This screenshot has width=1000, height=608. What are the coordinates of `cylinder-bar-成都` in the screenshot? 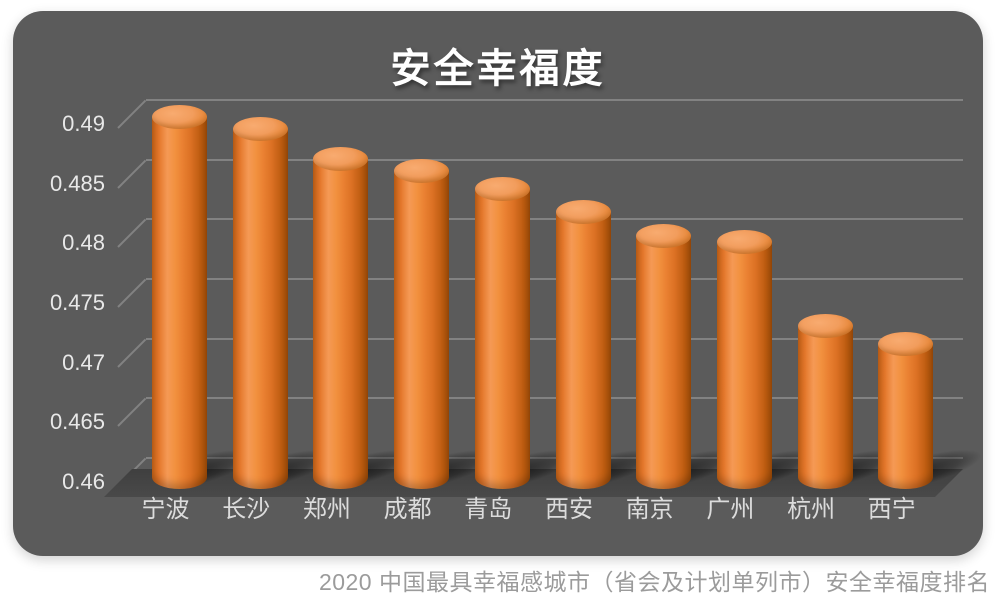 It's located at (422, 323).